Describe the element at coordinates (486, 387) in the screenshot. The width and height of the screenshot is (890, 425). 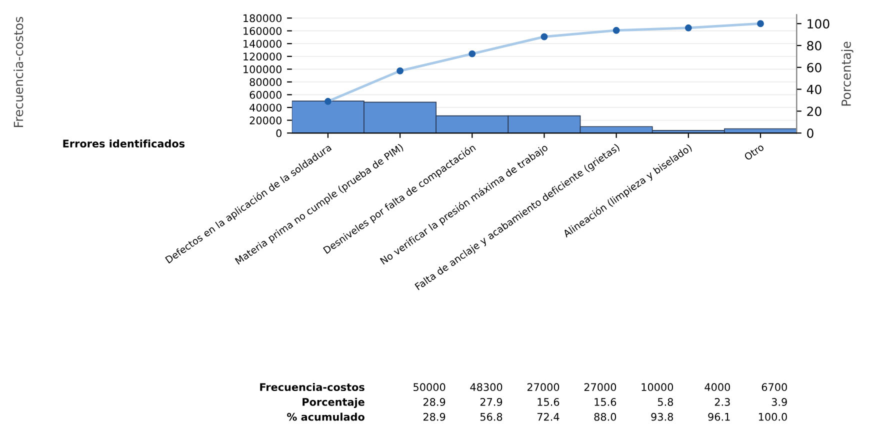
I see `text: 48300` at that location.